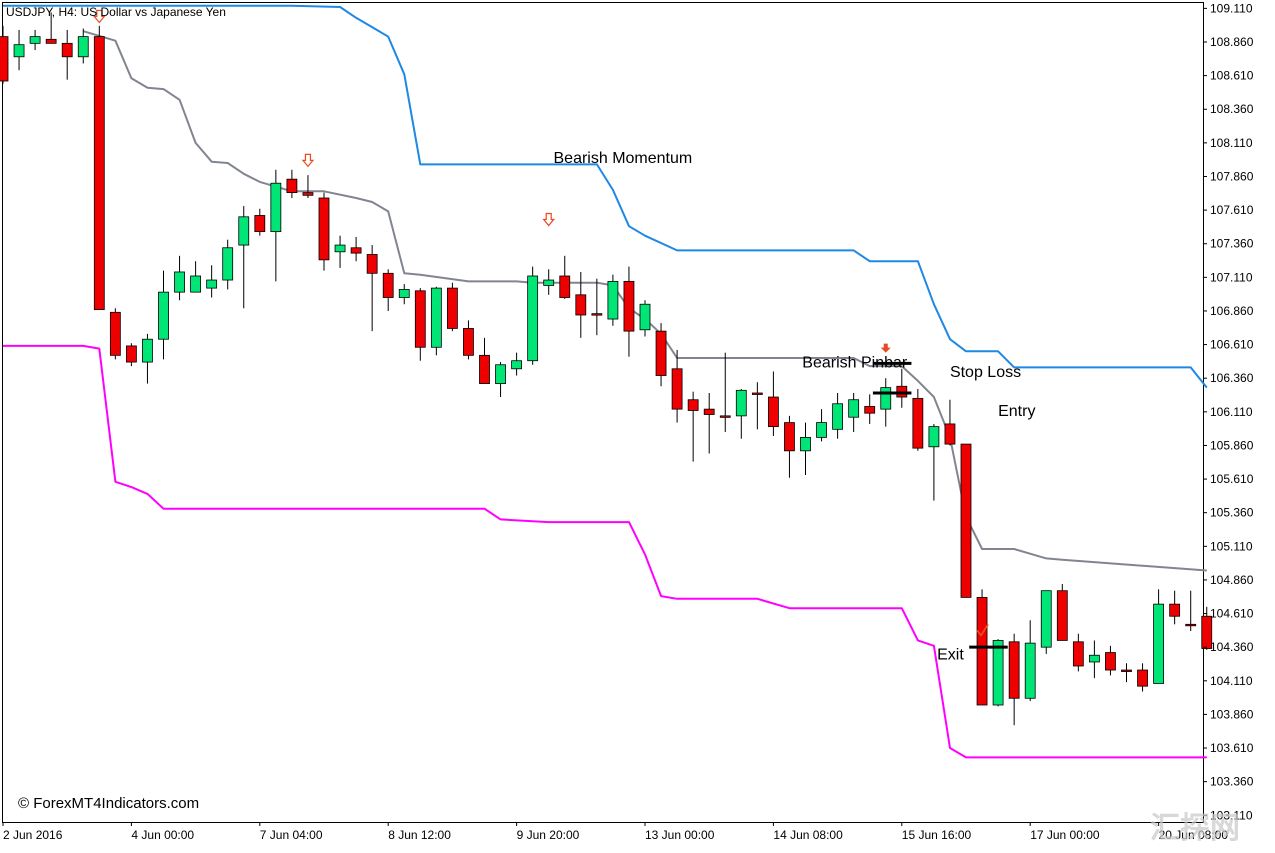 This screenshot has height=853, width=1275. Describe the element at coordinates (1195, 828) in the screenshot. I see `watermark-text: 汇探网` at that location.